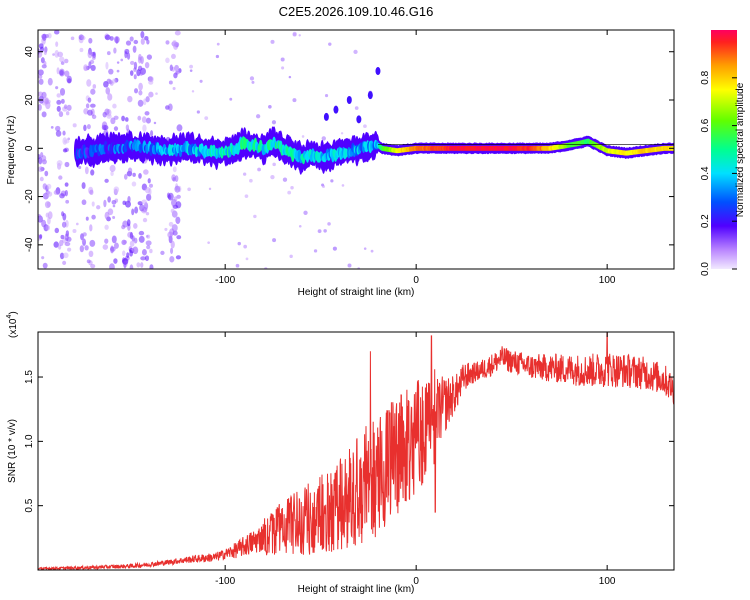 The height and width of the screenshot is (600, 750). Describe the element at coordinates (705, 269) in the screenshot. I see `colorbar-tick-label: 0.0` at that location.